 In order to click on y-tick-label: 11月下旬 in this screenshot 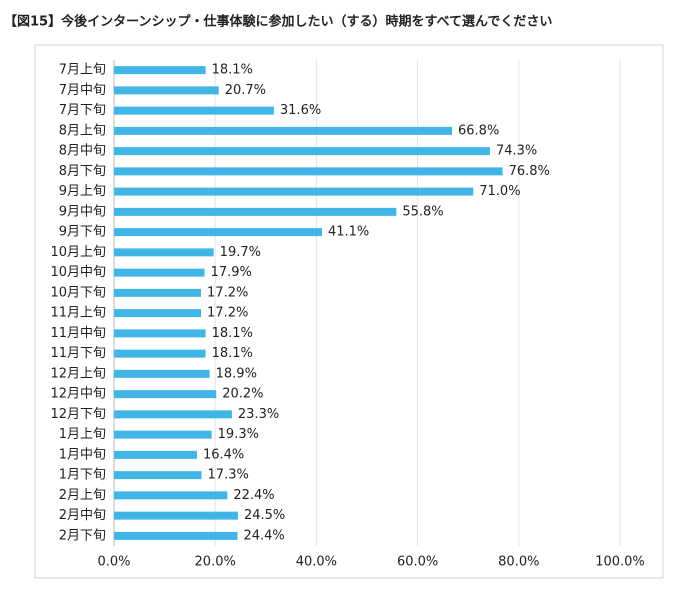, I will do `click(78, 353)`.